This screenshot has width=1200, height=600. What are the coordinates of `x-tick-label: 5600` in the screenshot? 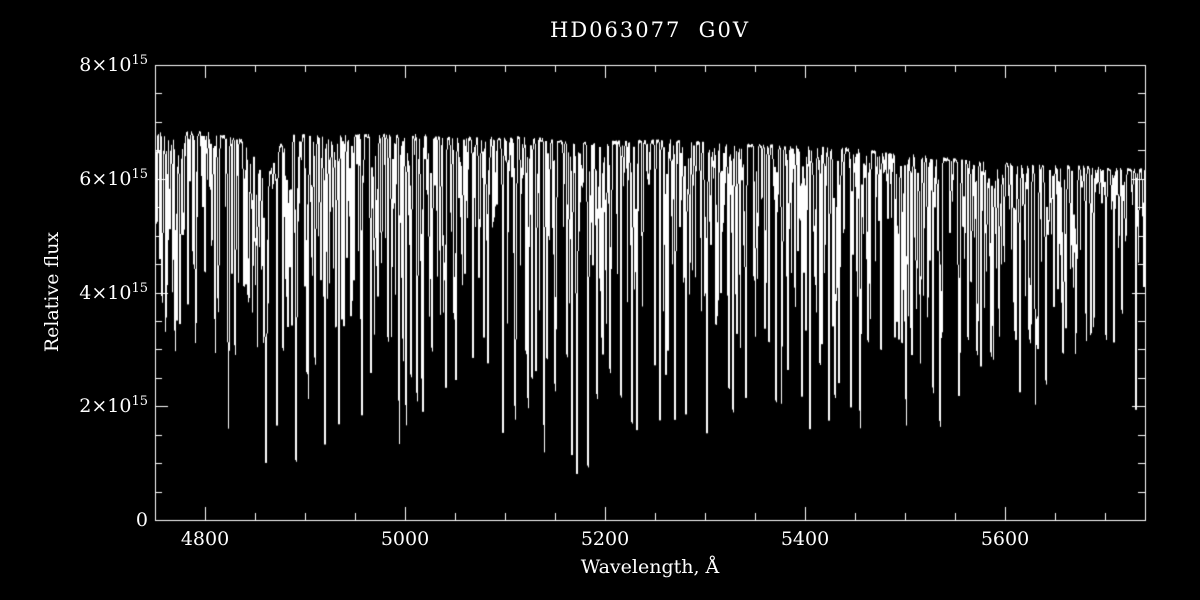 It's located at (1005, 539).